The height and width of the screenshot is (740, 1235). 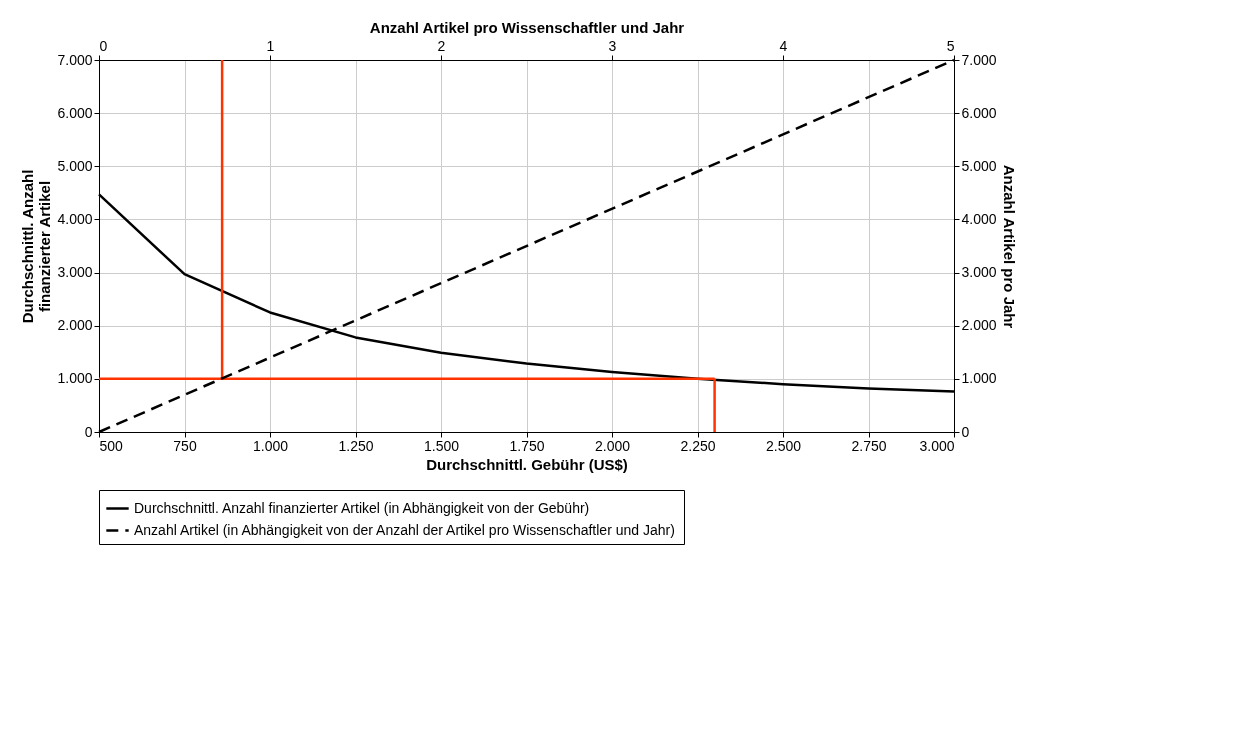 What do you see at coordinates (441, 45) in the screenshot?
I see `x2-tick-label: 2` at bounding box center [441, 45].